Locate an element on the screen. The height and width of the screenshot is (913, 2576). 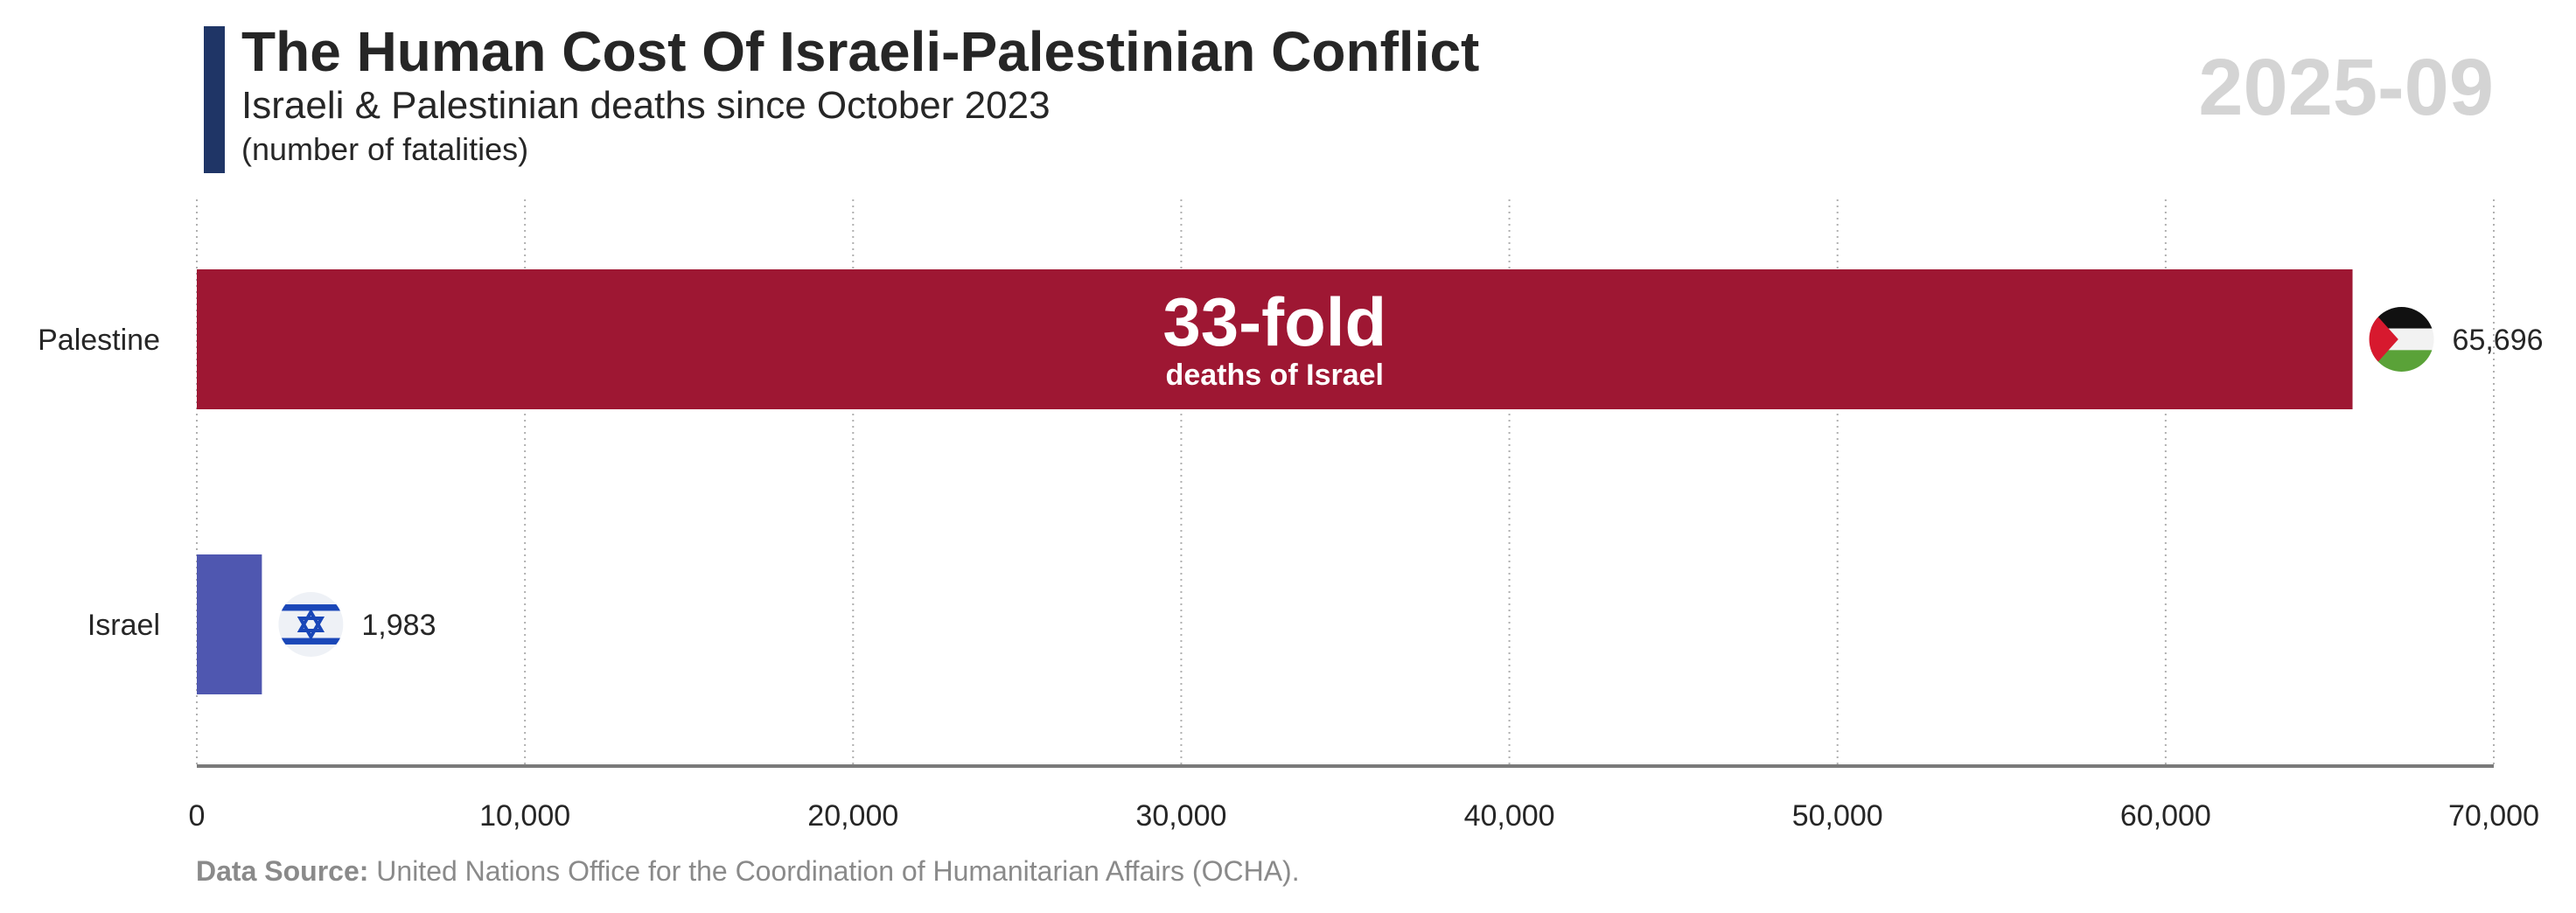
x-tick-label: 10,000 is located at coordinates (524, 816).